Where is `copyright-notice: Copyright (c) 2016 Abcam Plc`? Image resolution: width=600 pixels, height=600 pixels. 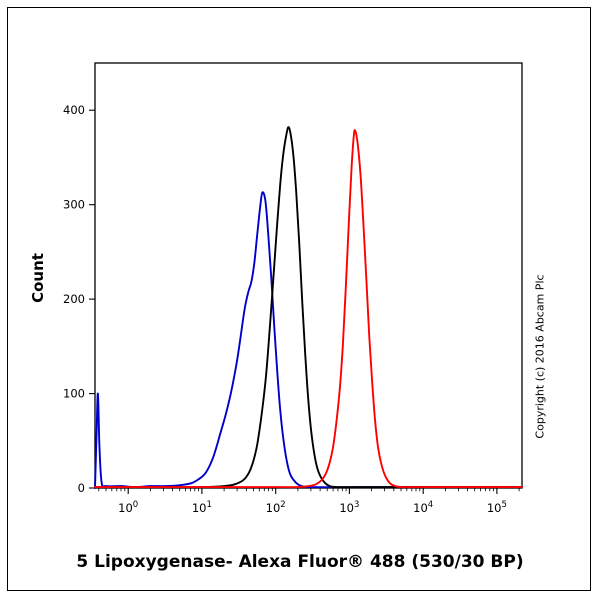 copyright-notice: Copyright (c) 2016 Abcam Plc is located at coordinates (540, 356).